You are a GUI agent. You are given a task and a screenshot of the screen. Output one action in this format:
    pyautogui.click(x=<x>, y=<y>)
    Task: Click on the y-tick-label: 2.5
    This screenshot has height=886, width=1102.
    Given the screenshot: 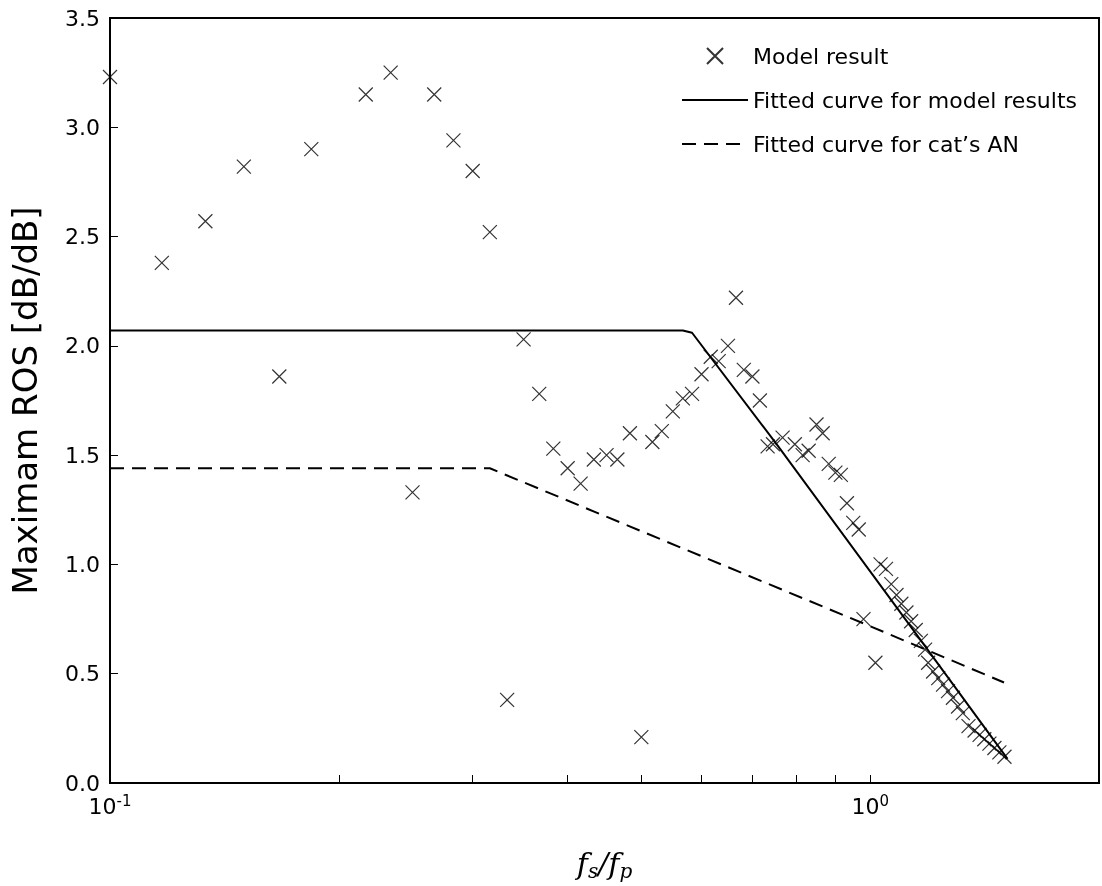 What is the action you would take?
    pyautogui.click(x=82, y=237)
    